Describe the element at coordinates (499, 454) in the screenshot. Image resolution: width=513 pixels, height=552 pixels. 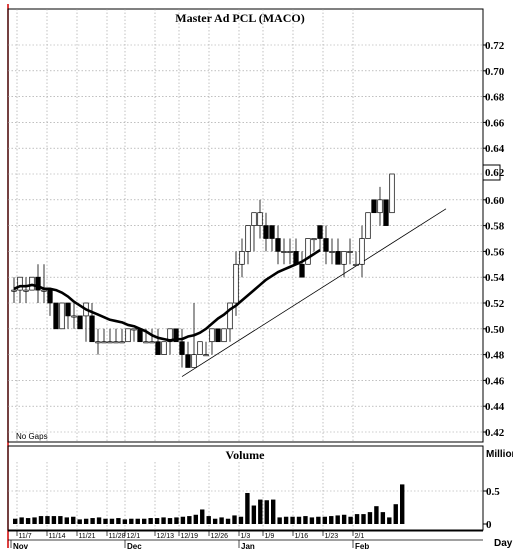
I see `volume-unit-label: Million` at that location.